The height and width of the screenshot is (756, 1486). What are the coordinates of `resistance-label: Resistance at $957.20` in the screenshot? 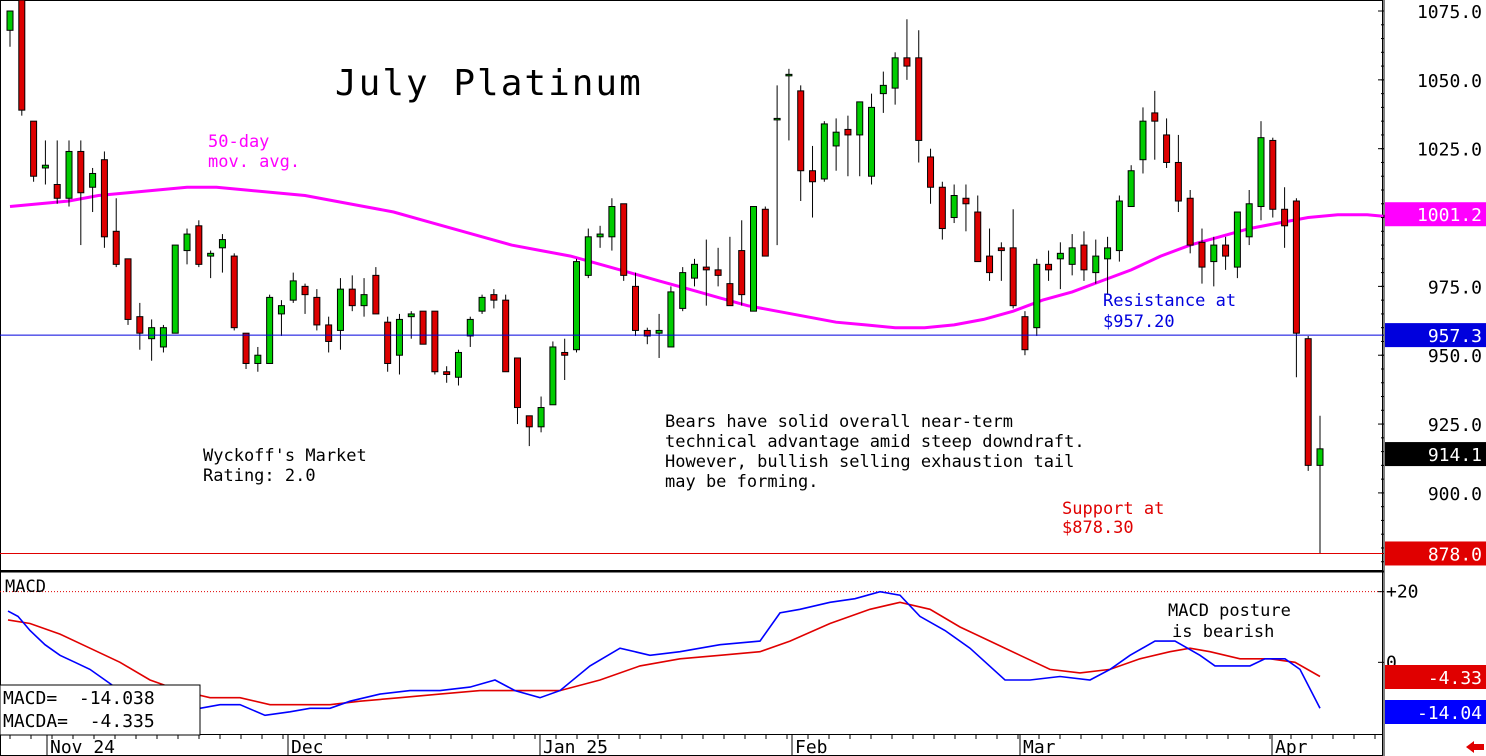 It's located at (1174, 311).